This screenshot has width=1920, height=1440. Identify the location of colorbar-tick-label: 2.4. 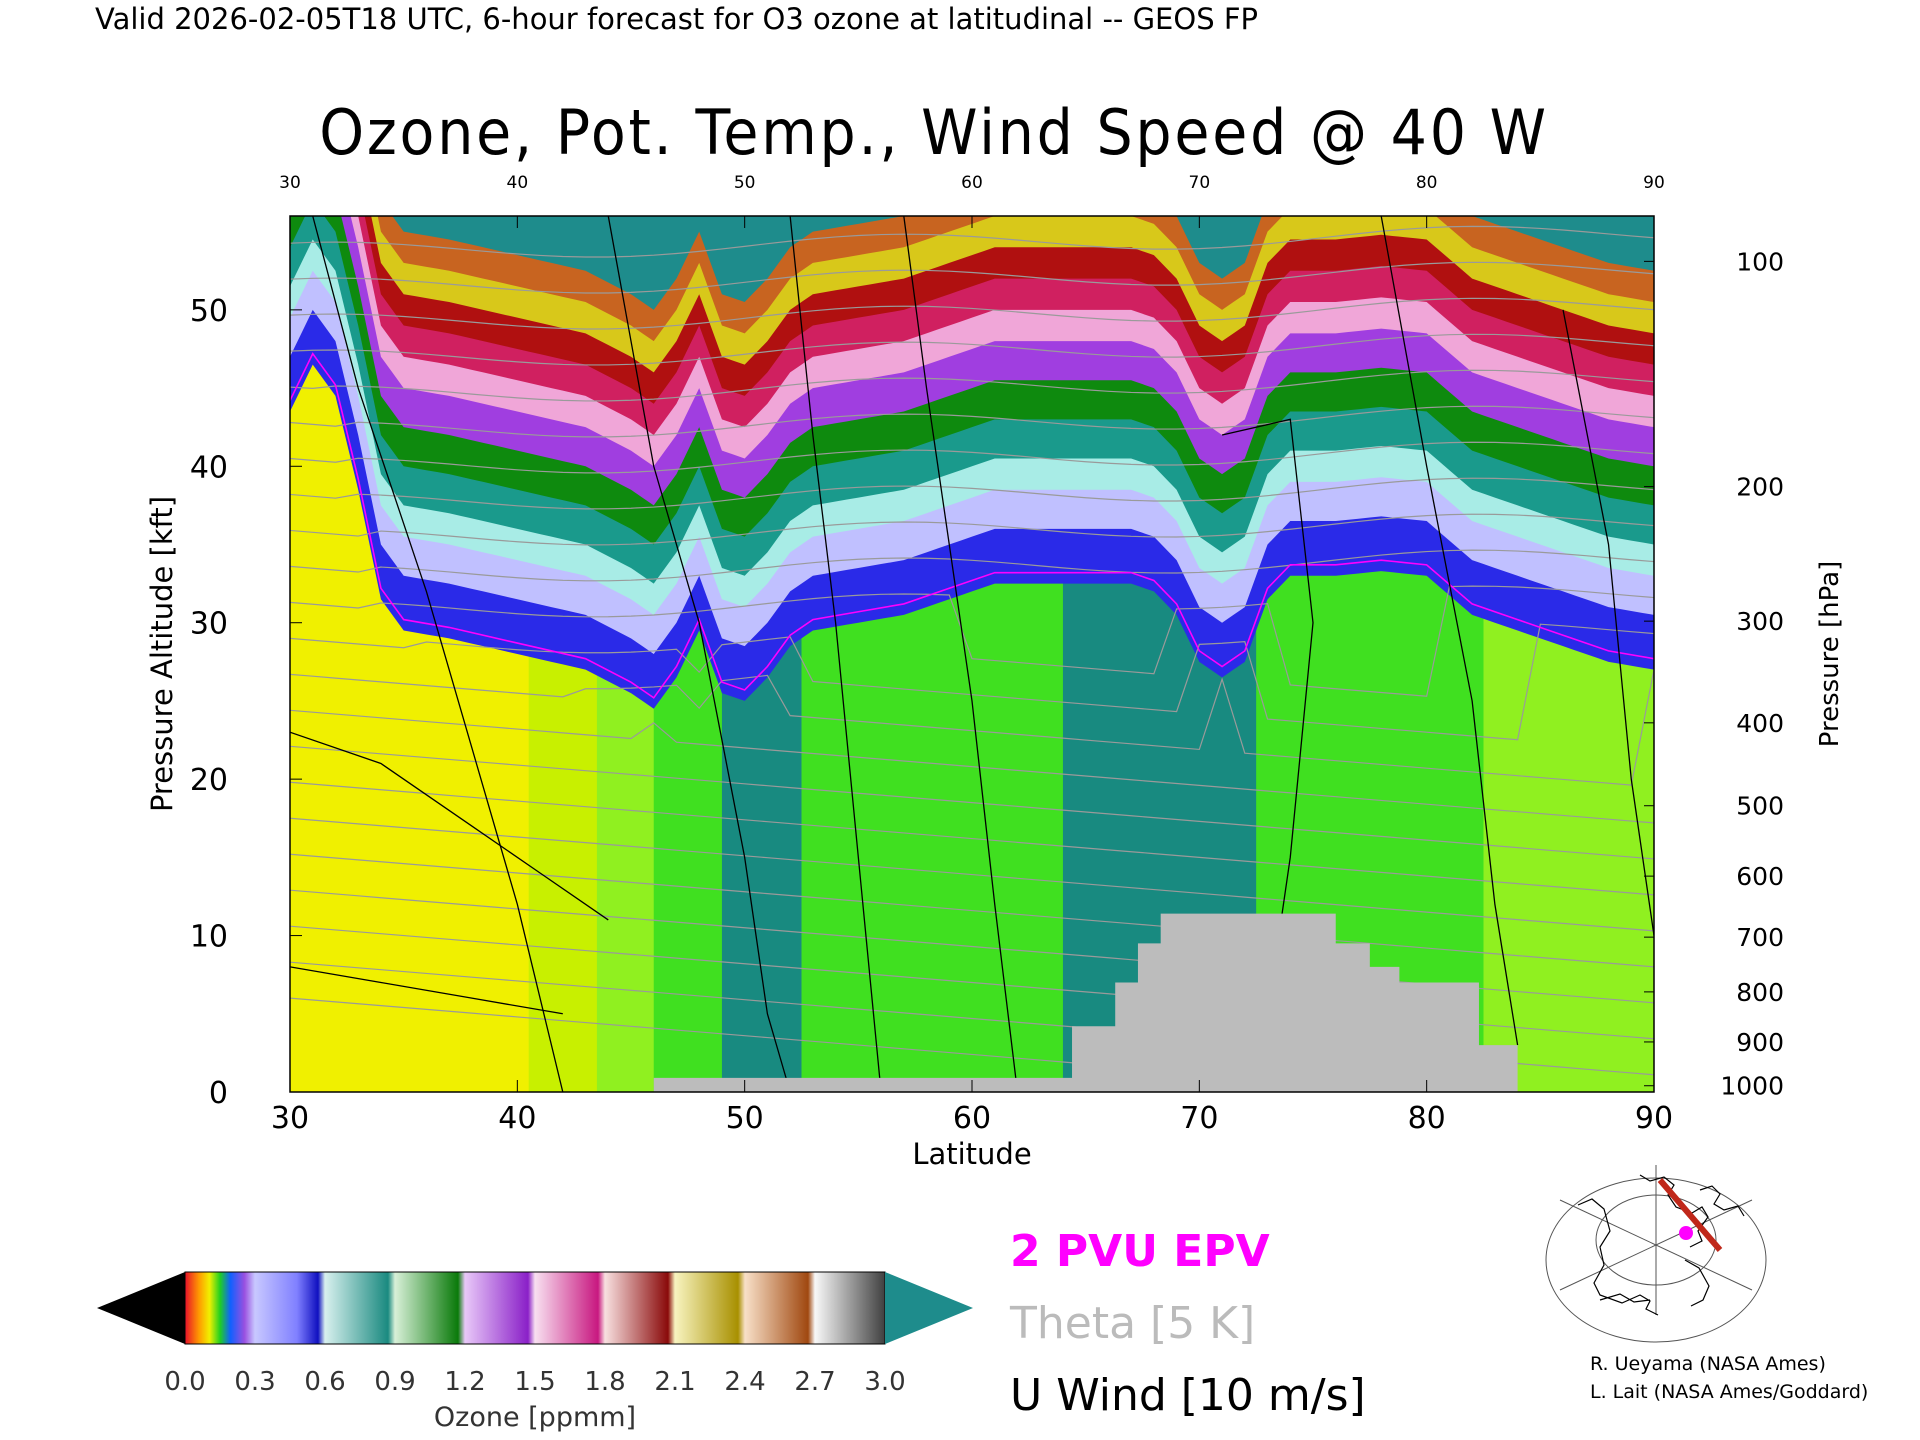
(744, 1382).